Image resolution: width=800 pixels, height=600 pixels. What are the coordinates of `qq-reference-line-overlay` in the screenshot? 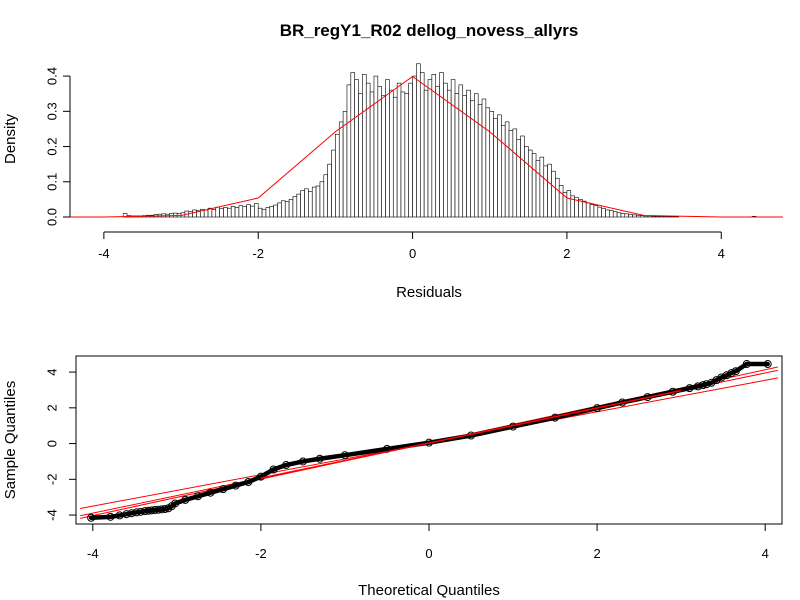 It's located at (471, 434).